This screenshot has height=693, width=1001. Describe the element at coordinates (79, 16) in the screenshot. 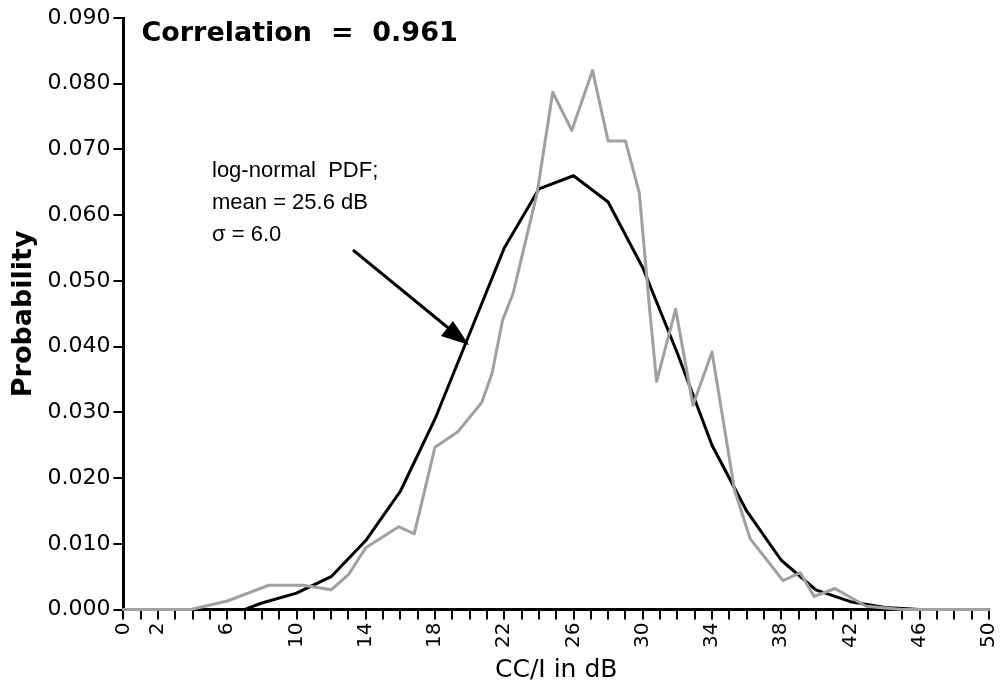

I see `y-tick-label: 0.090` at that location.